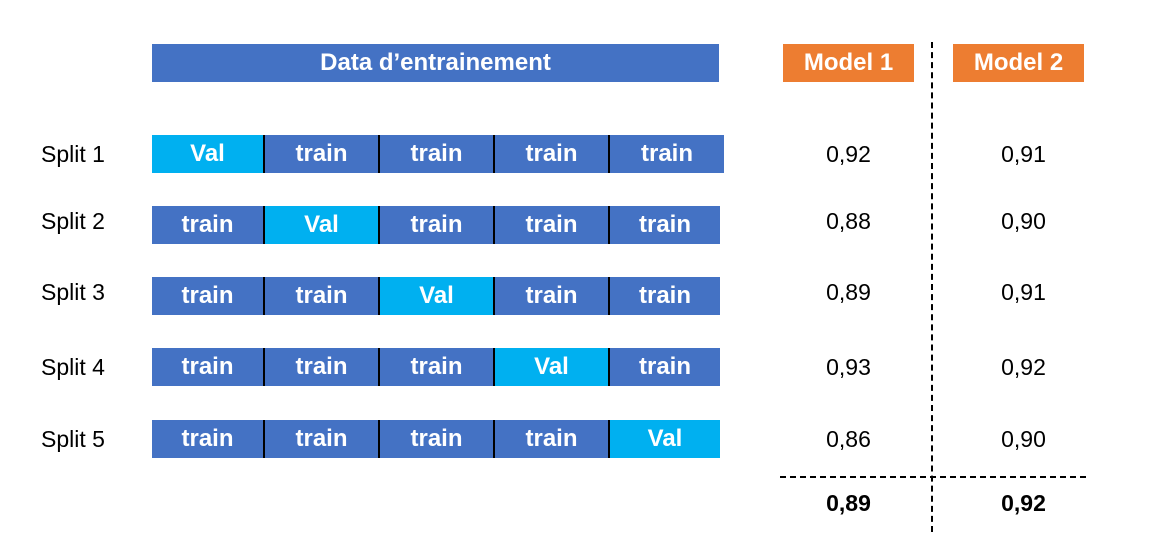 The image size is (1149, 560). What do you see at coordinates (848, 439) in the screenshot?
I see `model-1-score: 0,86` at bounding box center [848, 439].